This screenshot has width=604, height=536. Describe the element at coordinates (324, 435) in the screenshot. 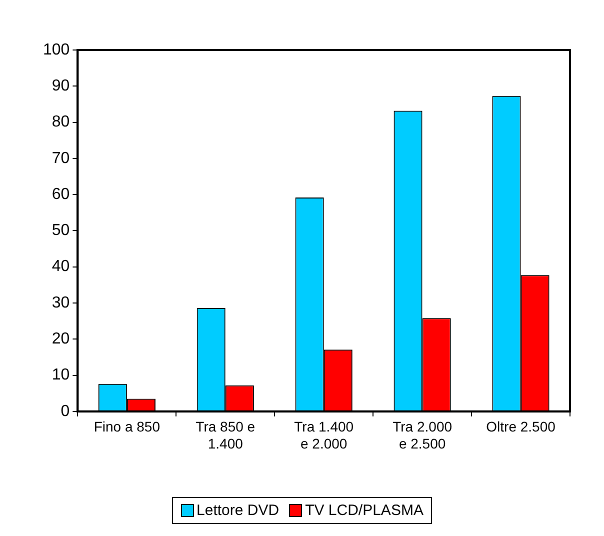

I see `x-tick-label: Tra 1.400 e 2.000` at that location.